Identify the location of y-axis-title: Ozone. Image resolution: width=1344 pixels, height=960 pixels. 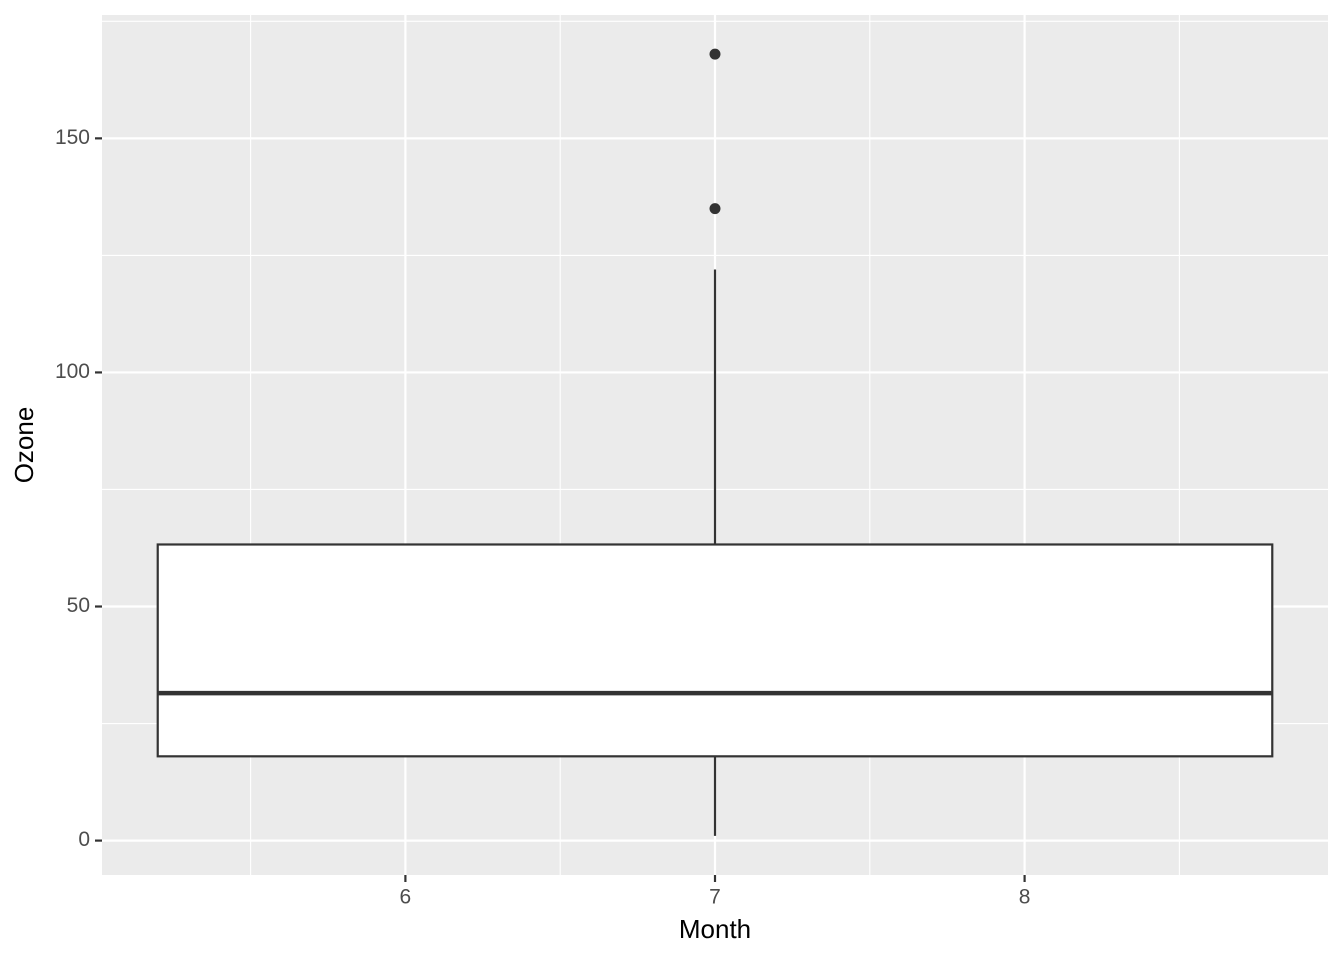
(24, 445).